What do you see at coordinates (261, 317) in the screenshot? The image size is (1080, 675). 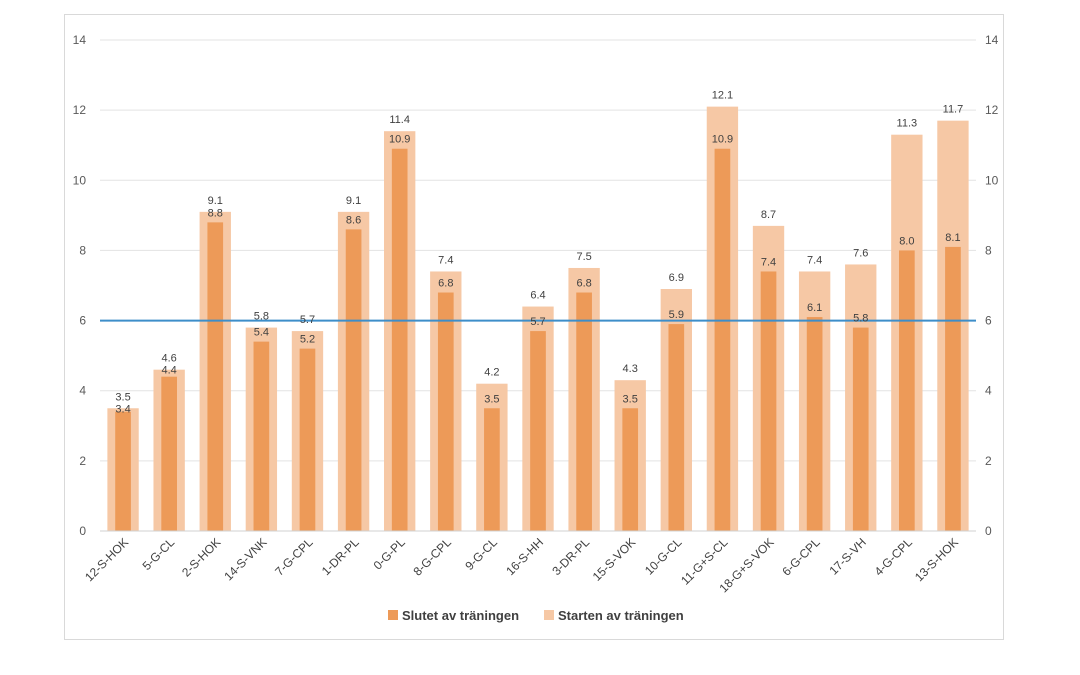 I see `data-label-start: 5.8` at bounding box center [261, 317].